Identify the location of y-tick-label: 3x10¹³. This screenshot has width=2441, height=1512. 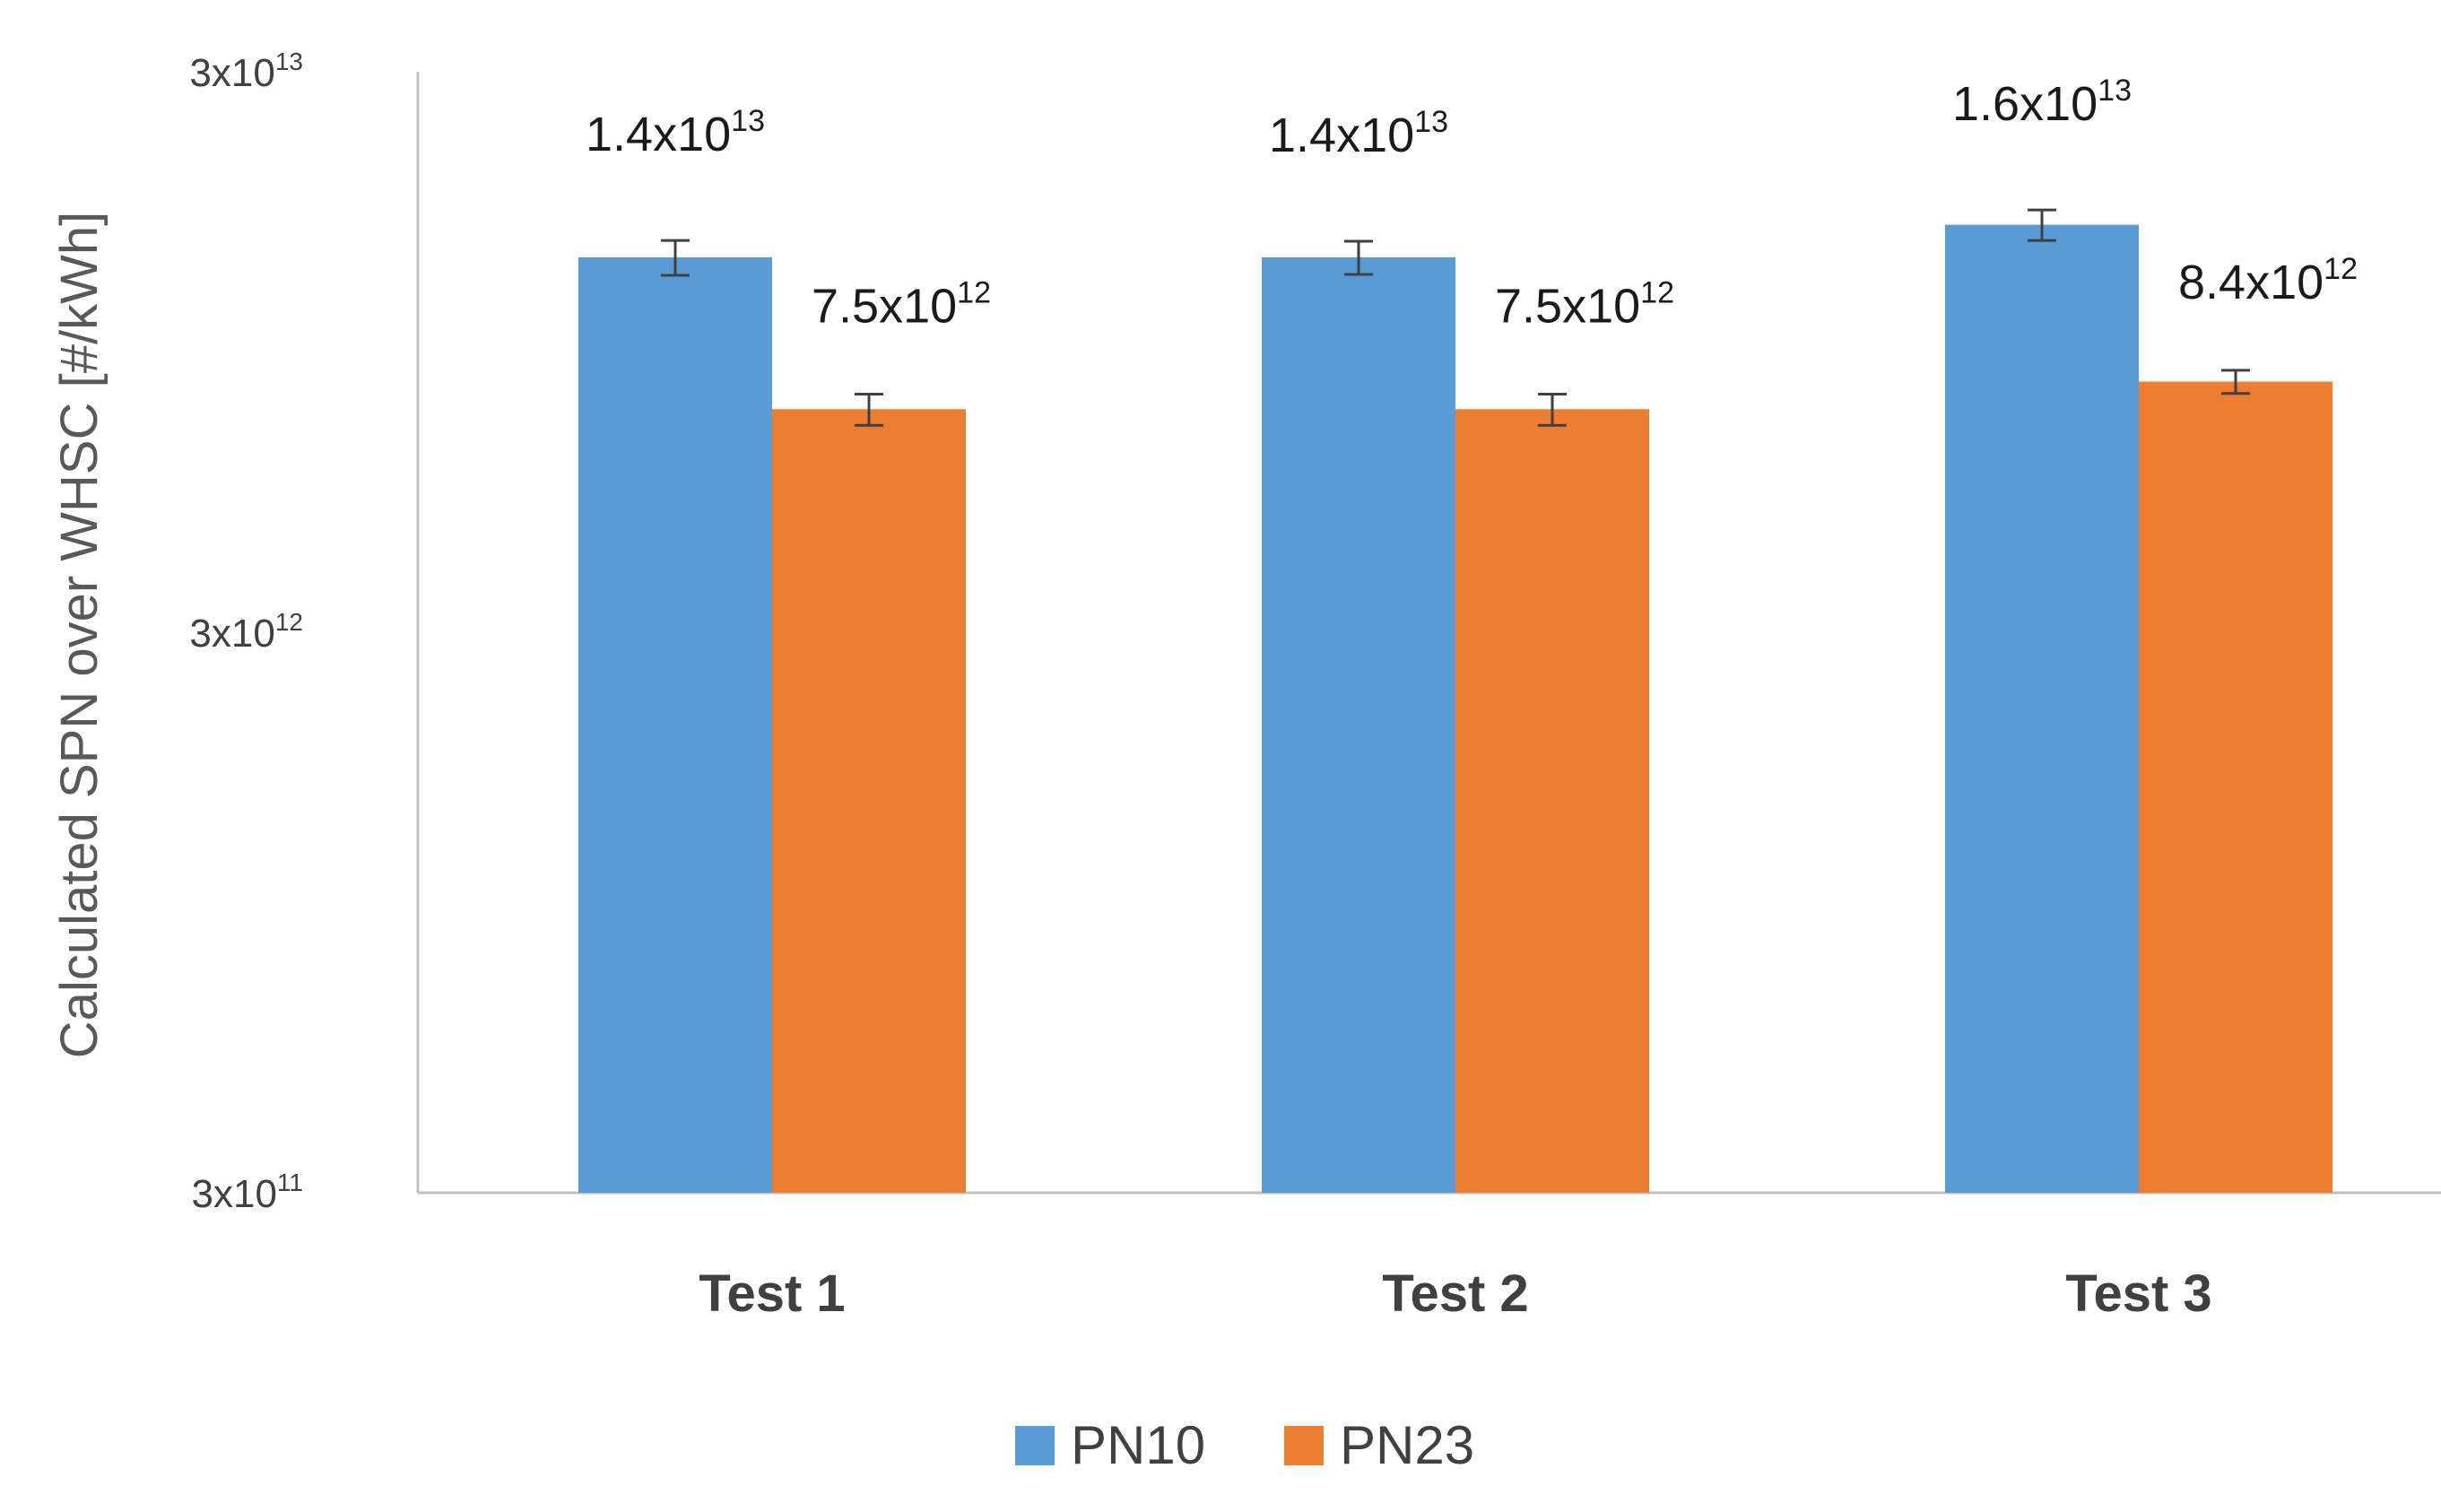
(246, 71).